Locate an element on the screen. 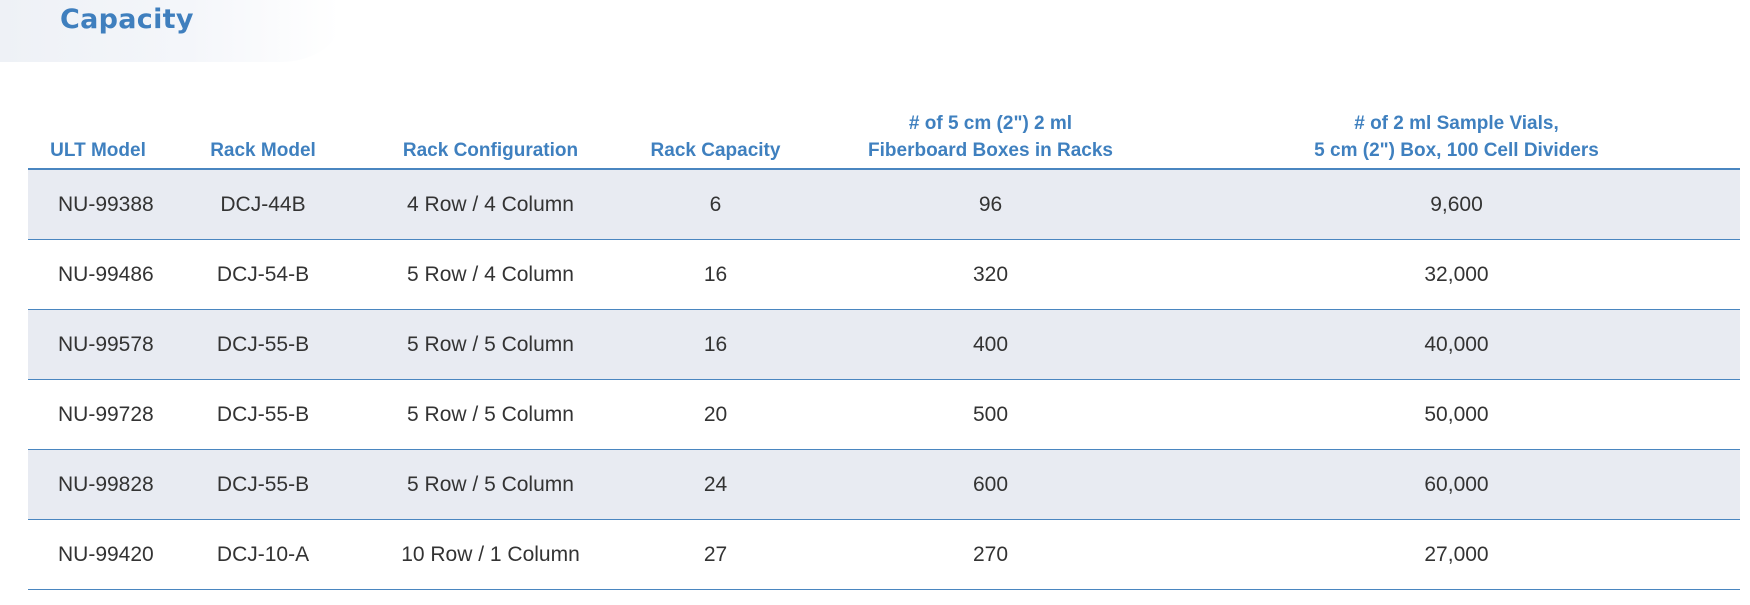  cell-rack-capacity: 27 is located at coordinates (715, 554).